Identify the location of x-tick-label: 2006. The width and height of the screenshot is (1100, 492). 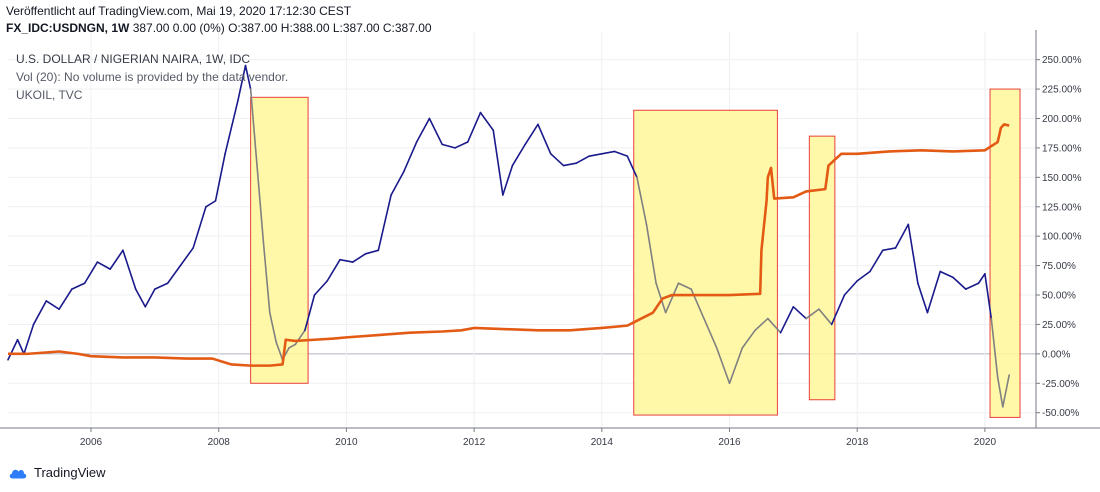
(91, 442).